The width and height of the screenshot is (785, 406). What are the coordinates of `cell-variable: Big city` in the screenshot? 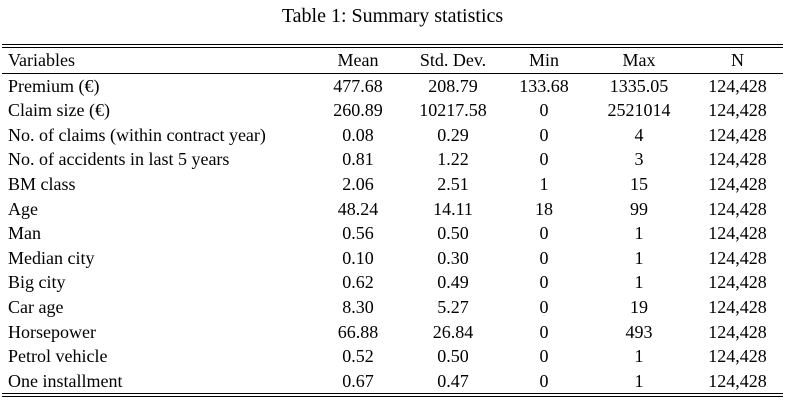 It's located at (37, 282).